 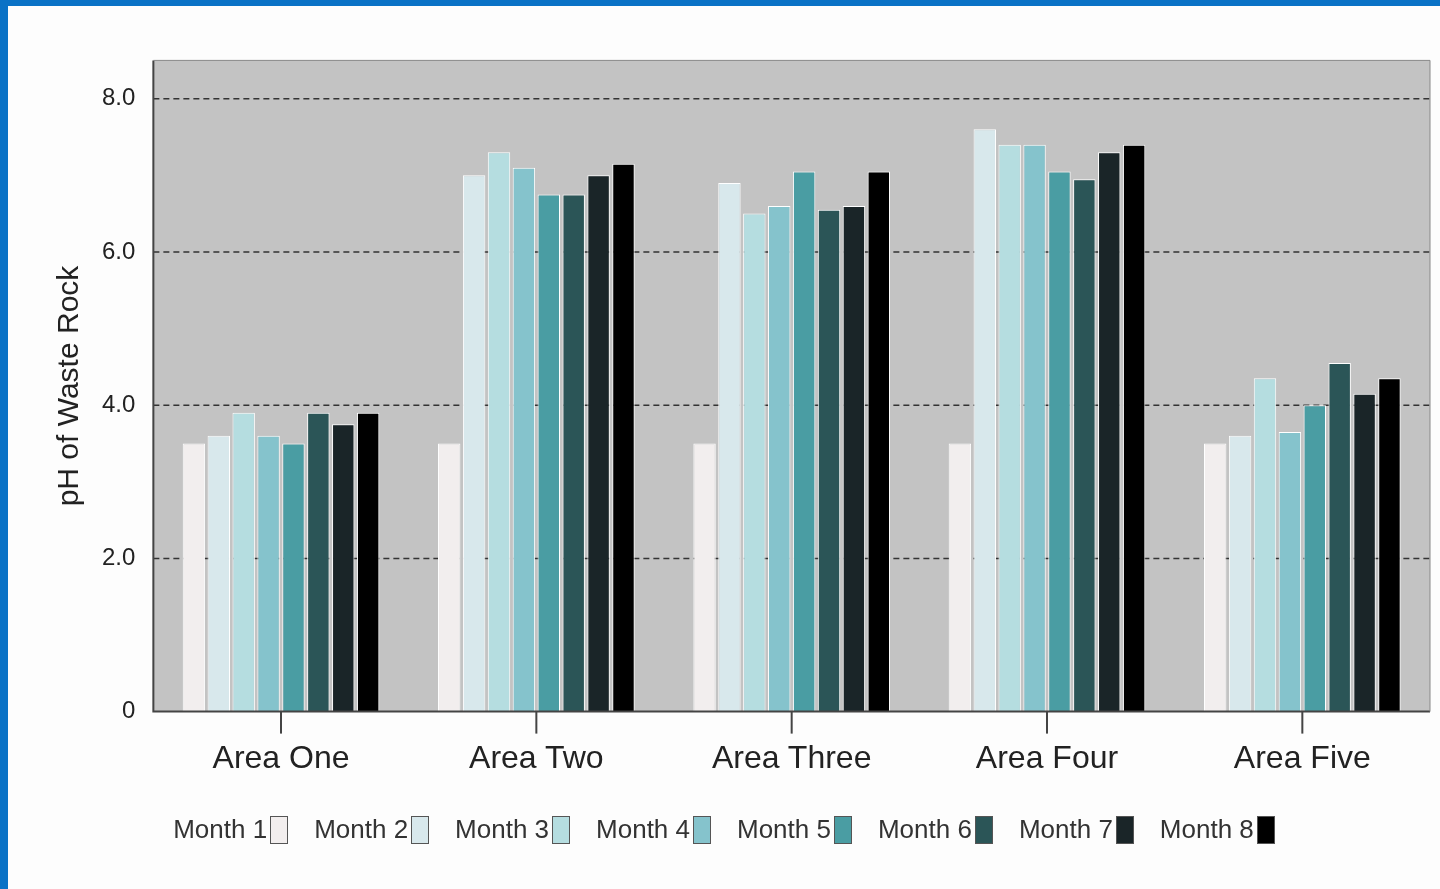 What do you see at coordinates (68, 385) in the screenshot?
I see `y-axis-title: pH of Waste Rock` at bounding box center [68, 385].